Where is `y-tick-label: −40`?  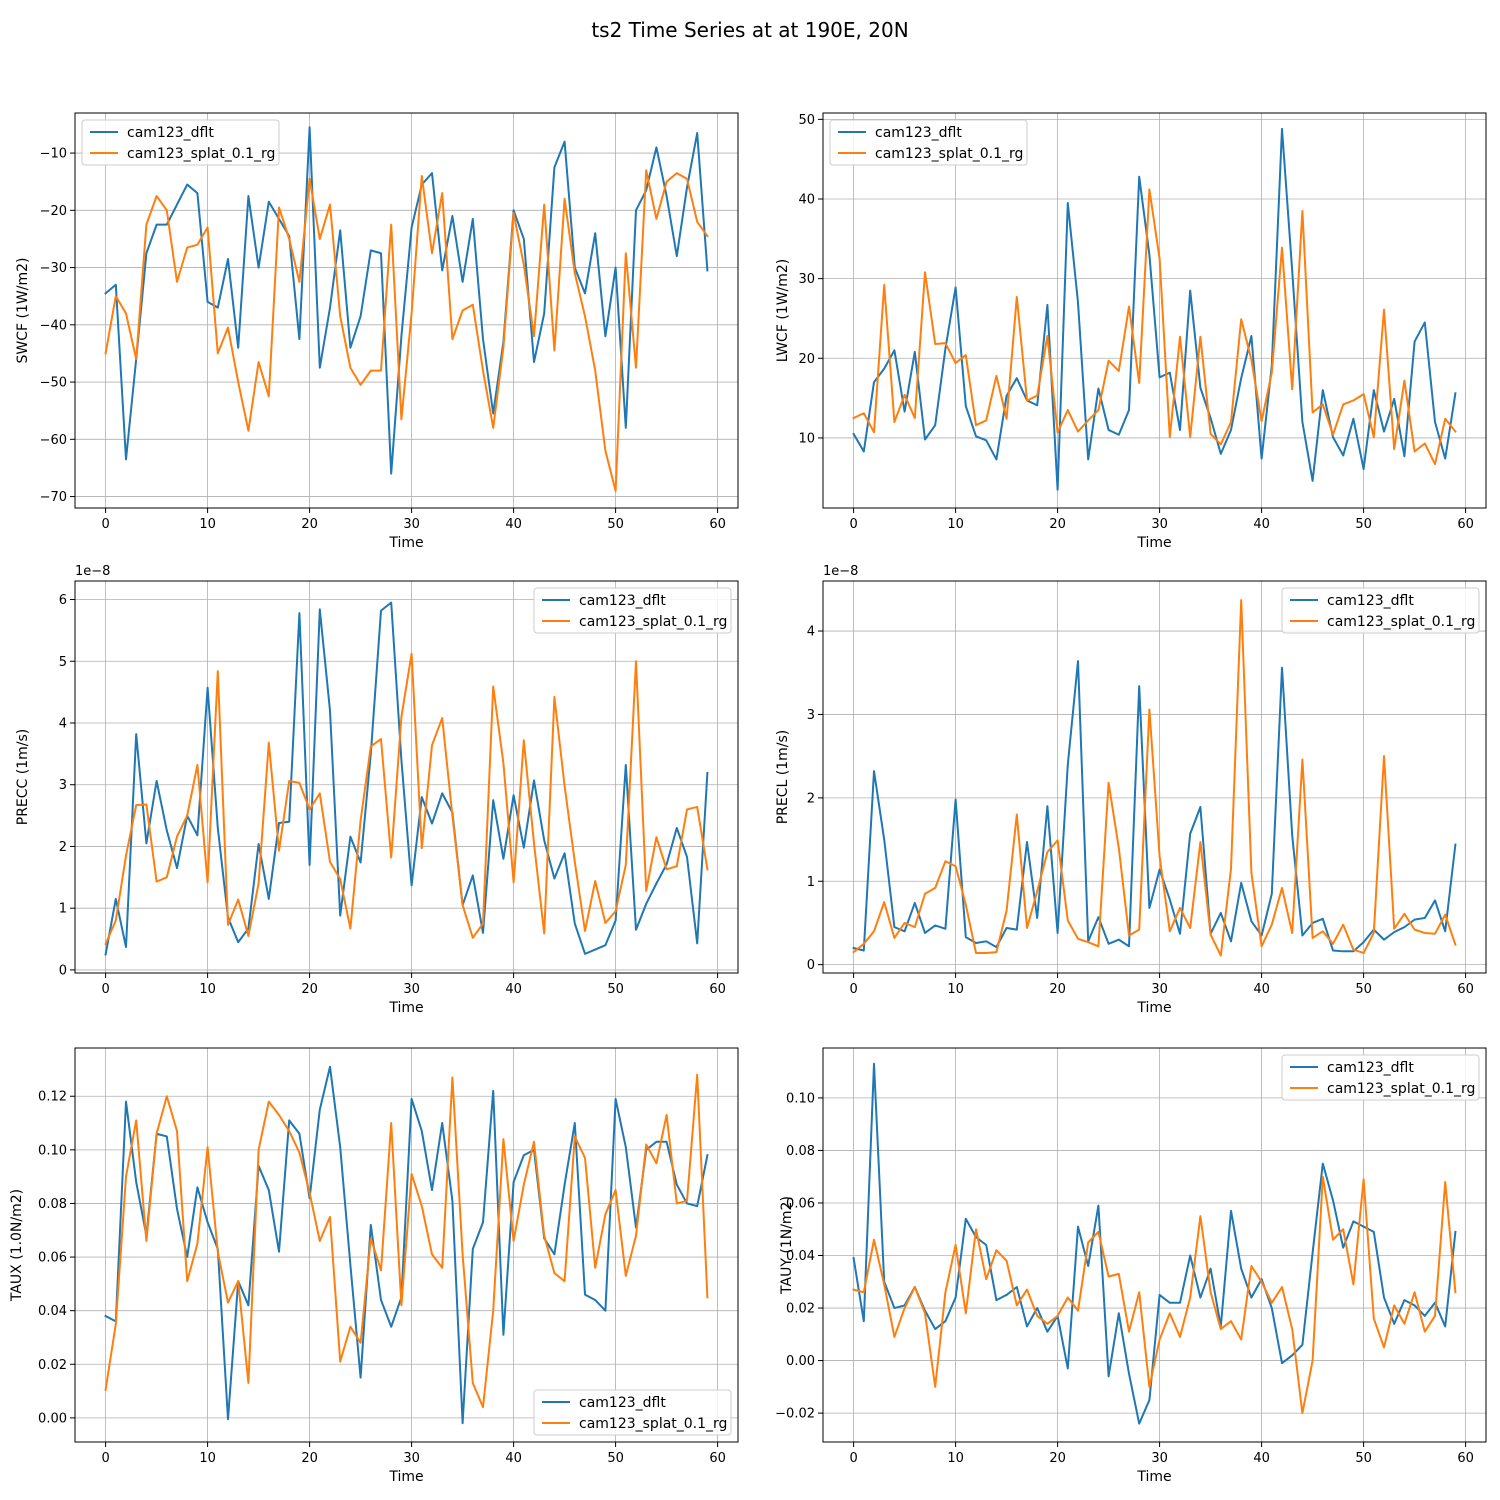
y-tick-label: −40 is located at coordinates (53, 325).